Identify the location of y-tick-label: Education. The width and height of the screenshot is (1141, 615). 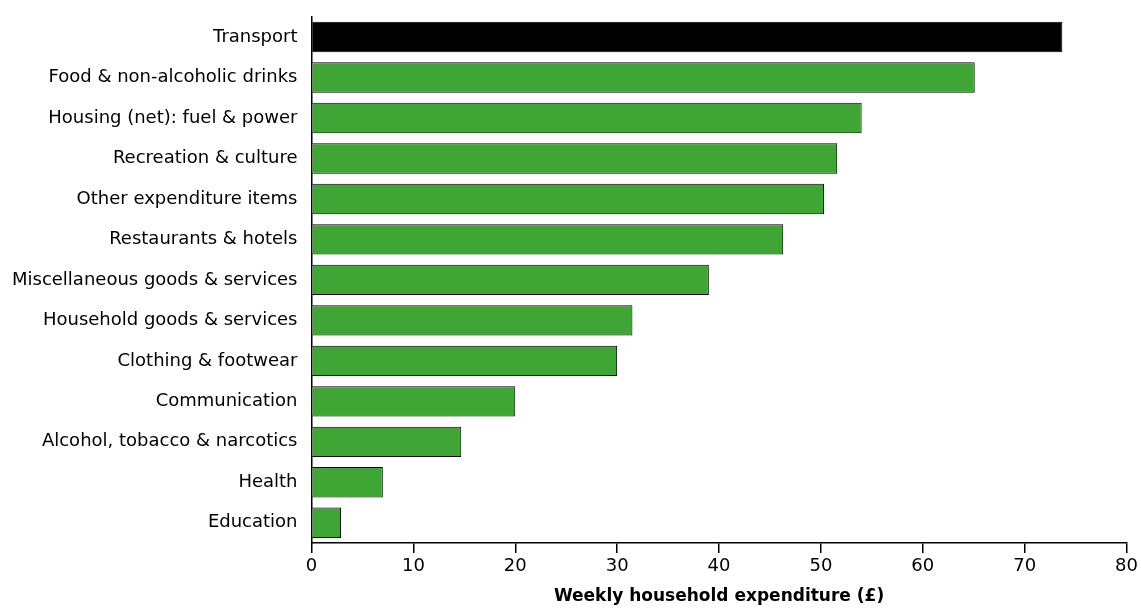
(252, 521).